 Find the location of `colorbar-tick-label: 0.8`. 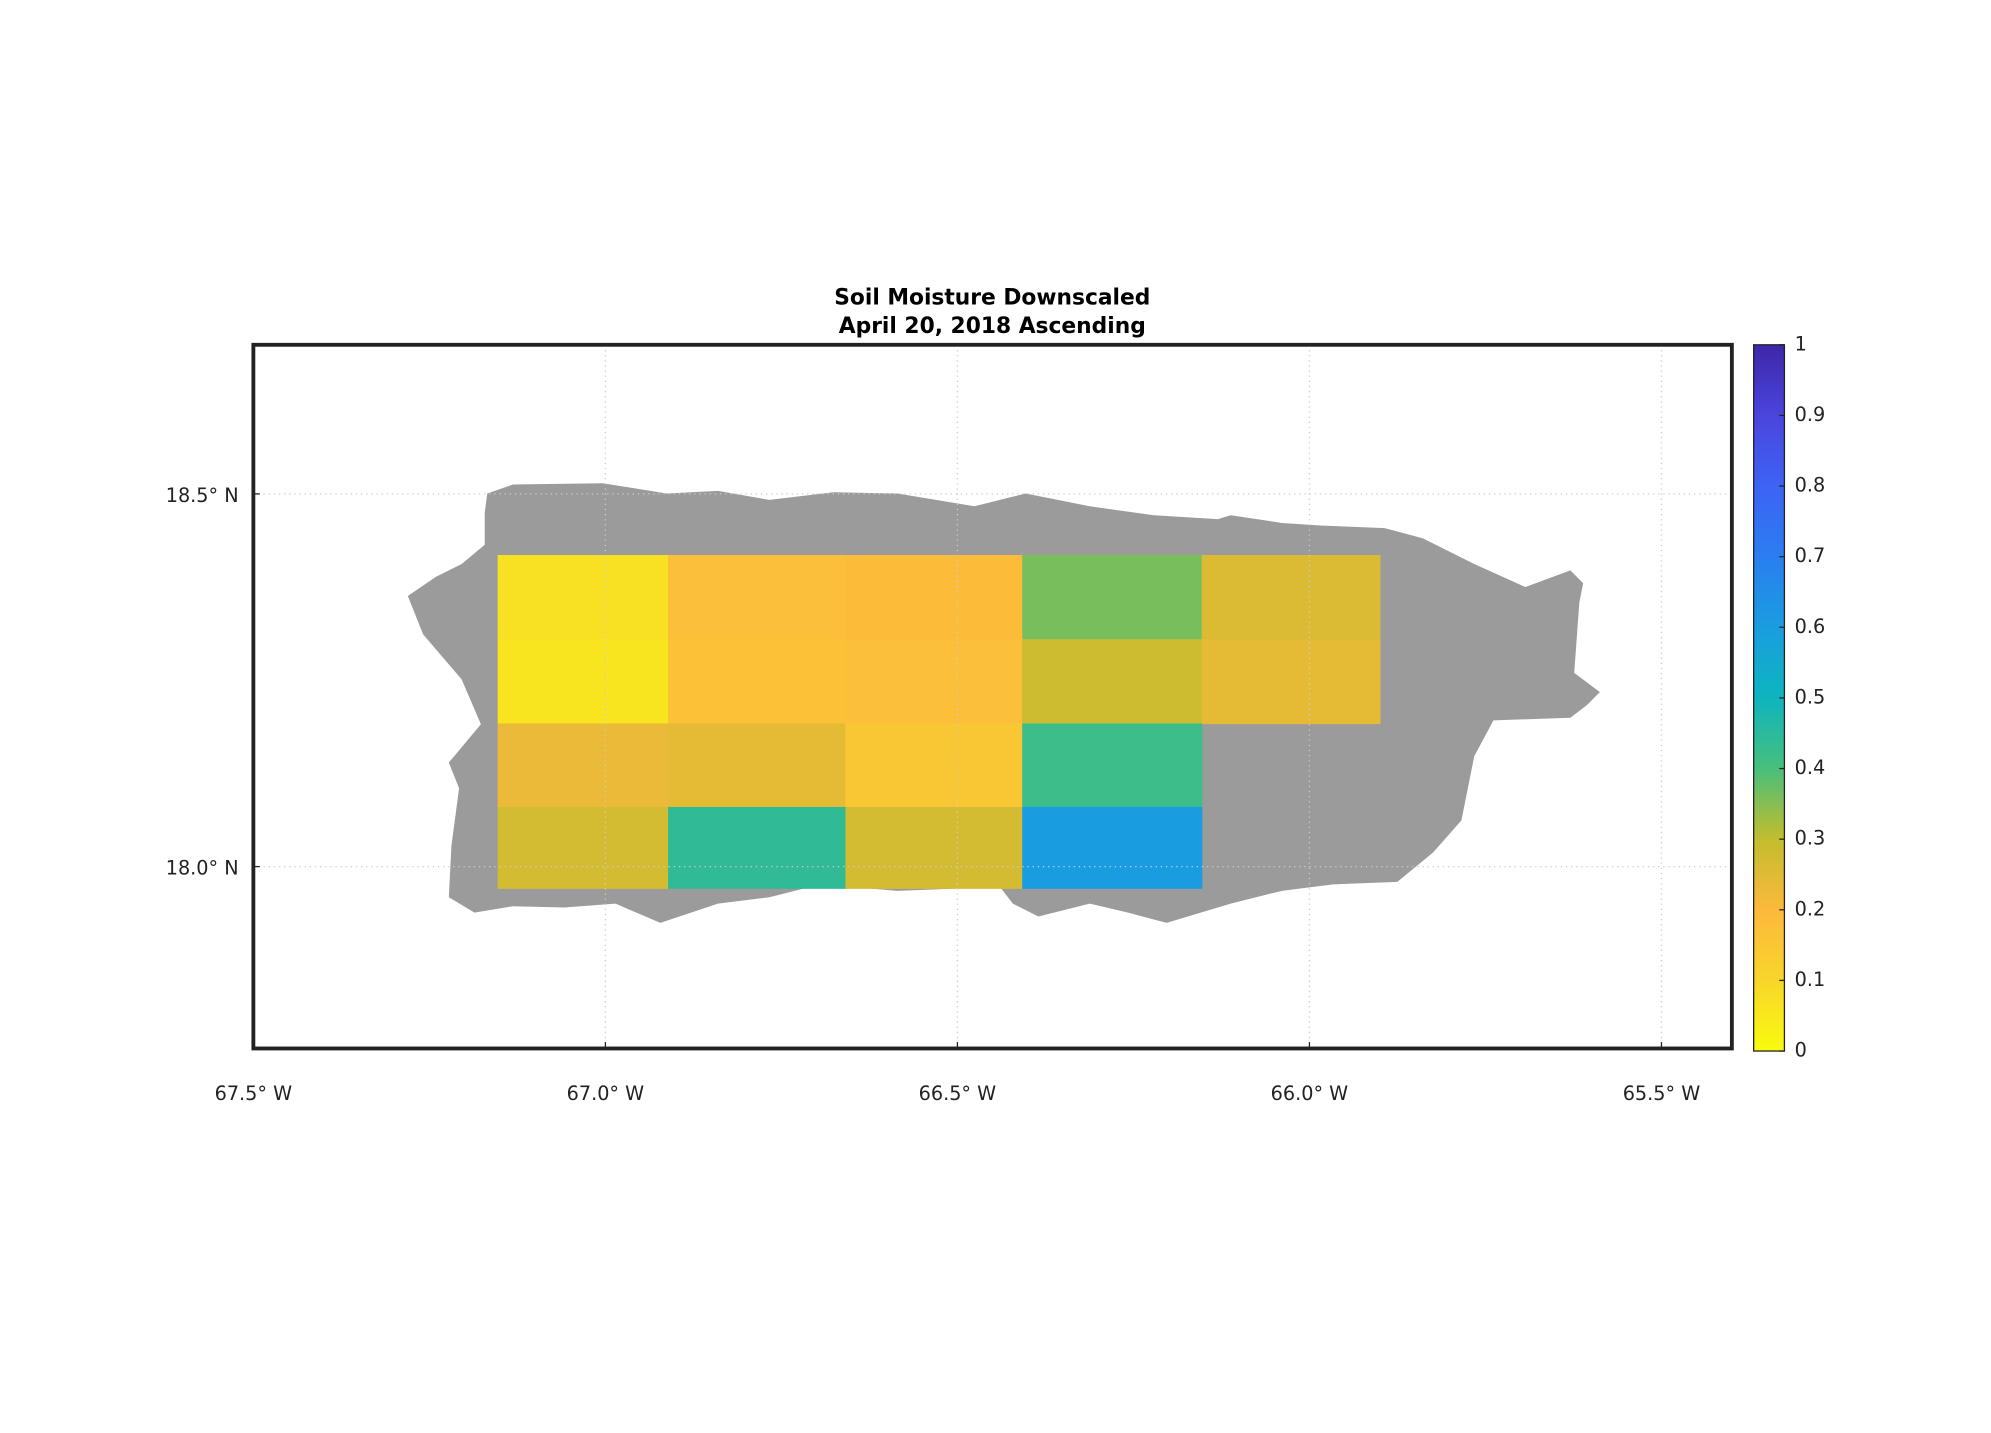

colorbar-tick-label: 0.8 is located at coordinates (1810, 485).